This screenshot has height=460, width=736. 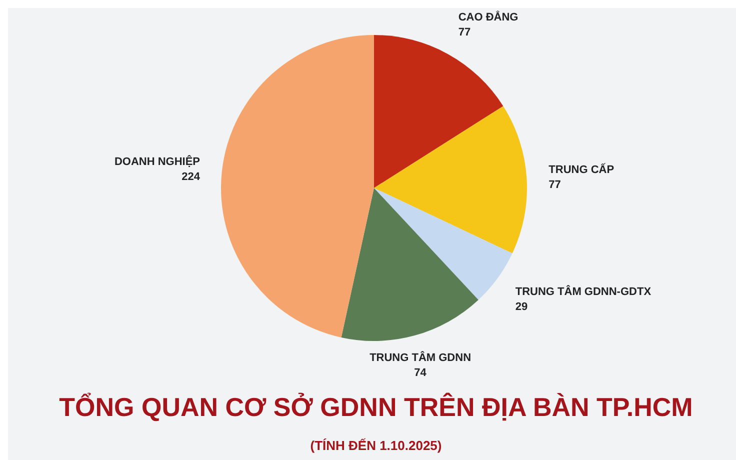 What do you see at coordinates (421, 372) in the screenshot?
I see `data-label: 74` at bounding box center [421, 372].